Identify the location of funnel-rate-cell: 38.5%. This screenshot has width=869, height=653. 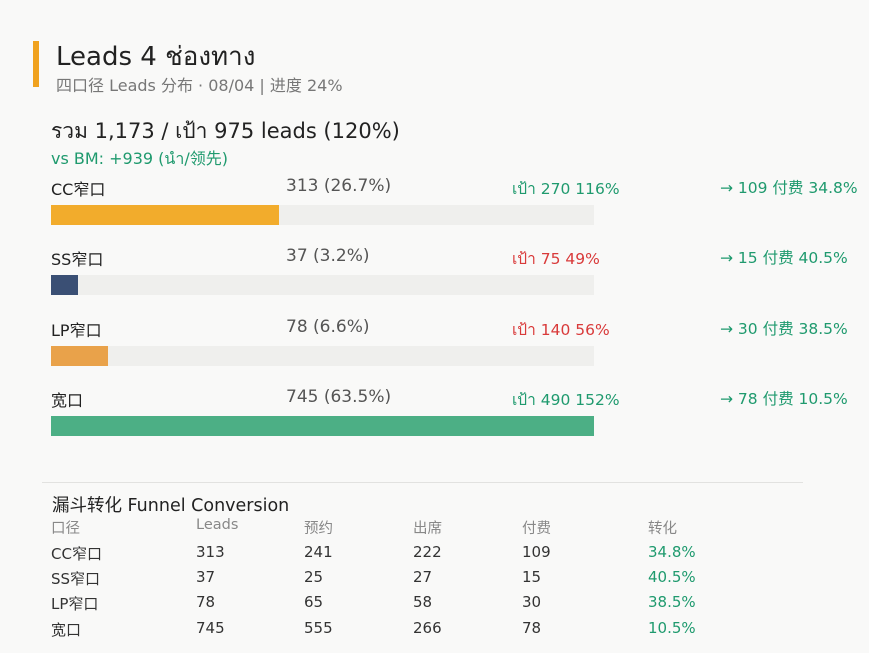
(672, 602).